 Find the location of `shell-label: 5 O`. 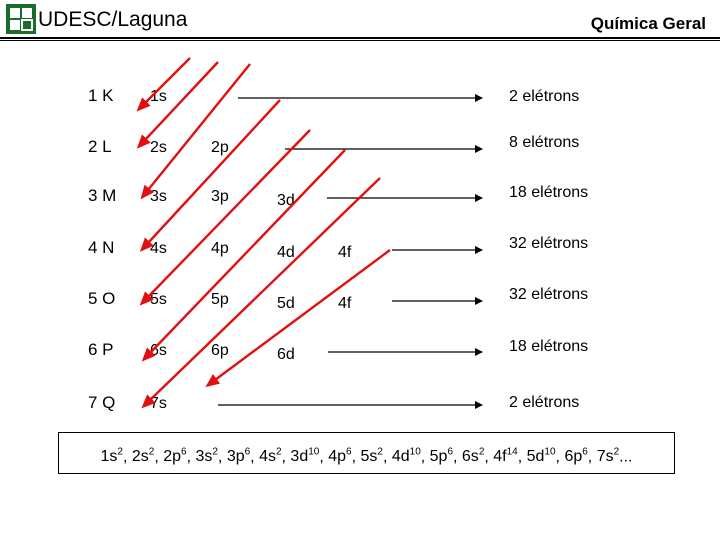

shell-label: 5 O is located at coordinates (102, 298).